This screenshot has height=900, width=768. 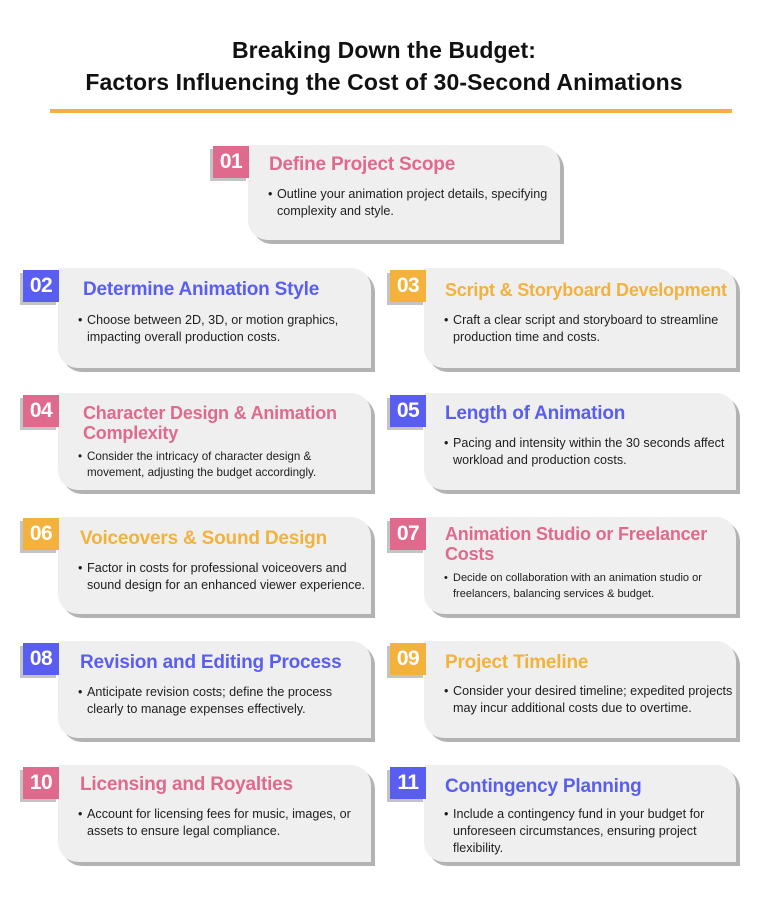 I want to click on factor-title: Animation Studio or Freelancer Costs, so click(x=576, y=544).